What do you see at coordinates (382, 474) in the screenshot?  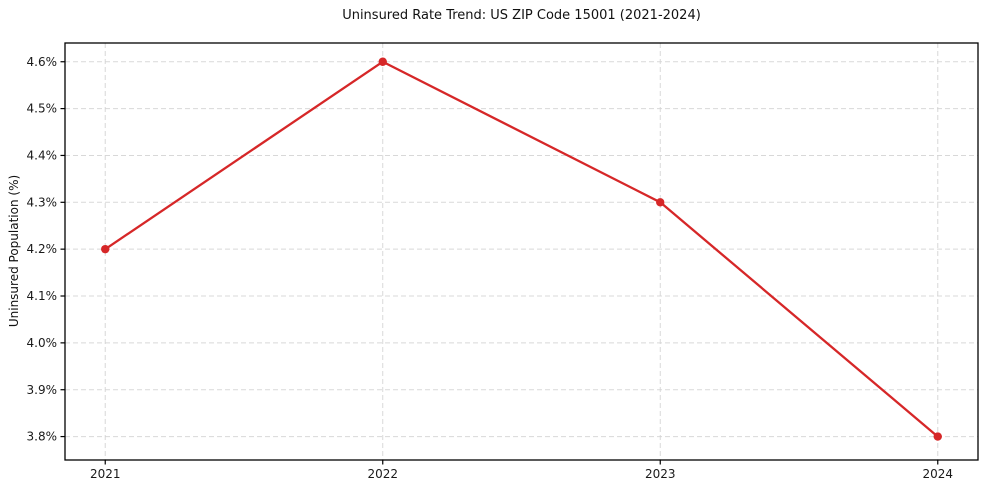 I see `x-tick-label-2022: 2022` at bounding box center [382, 474].